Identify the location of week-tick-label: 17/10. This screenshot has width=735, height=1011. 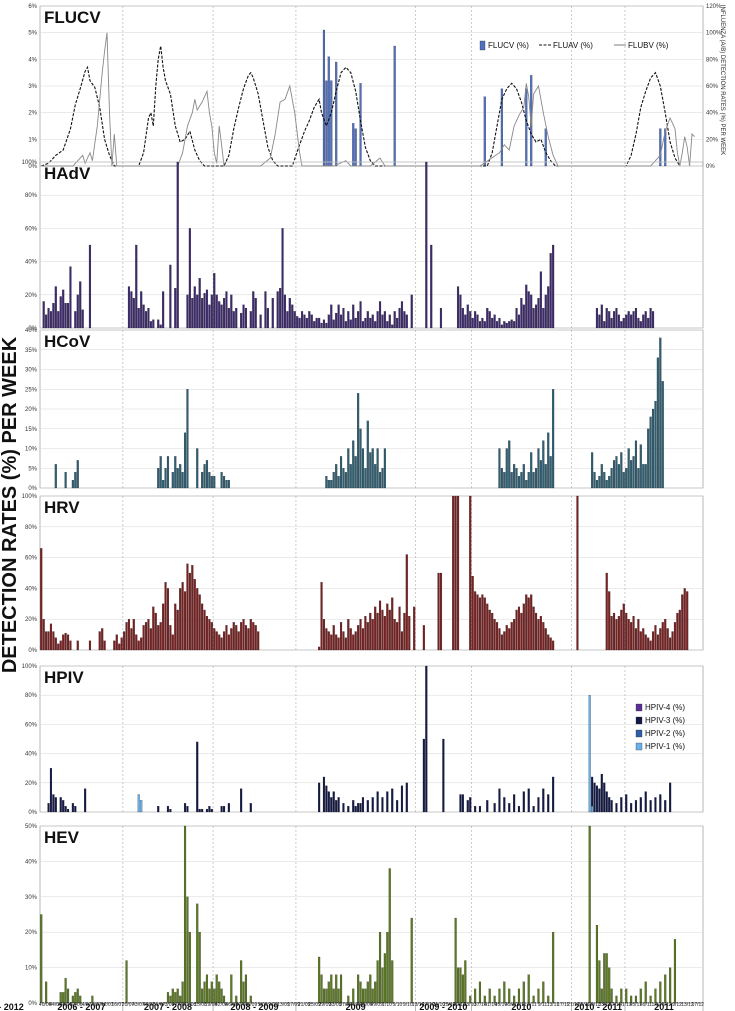
(428, 1005).